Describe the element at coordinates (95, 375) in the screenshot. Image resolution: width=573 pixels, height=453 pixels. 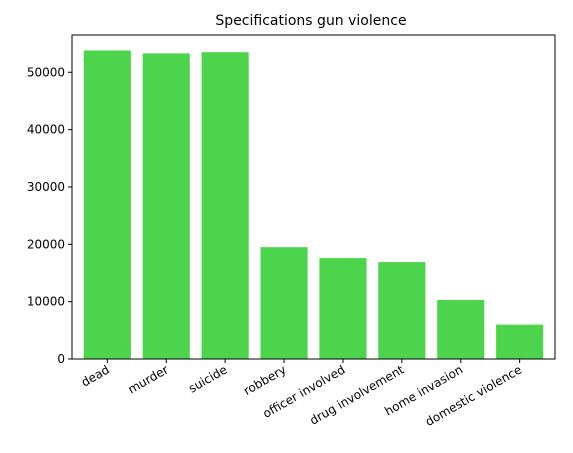
I see `x-tick-label: dead` at that location.